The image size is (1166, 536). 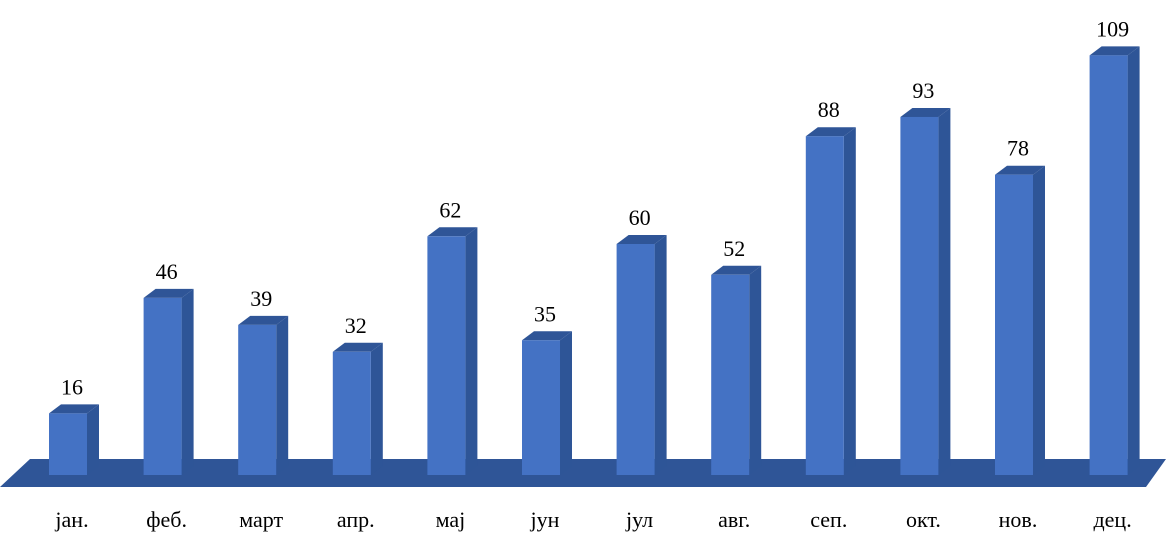 What do you see at coordinates (451, 519) in the screenshot?
I see `x-tick-label: мај` at bounding box center [451, 519].